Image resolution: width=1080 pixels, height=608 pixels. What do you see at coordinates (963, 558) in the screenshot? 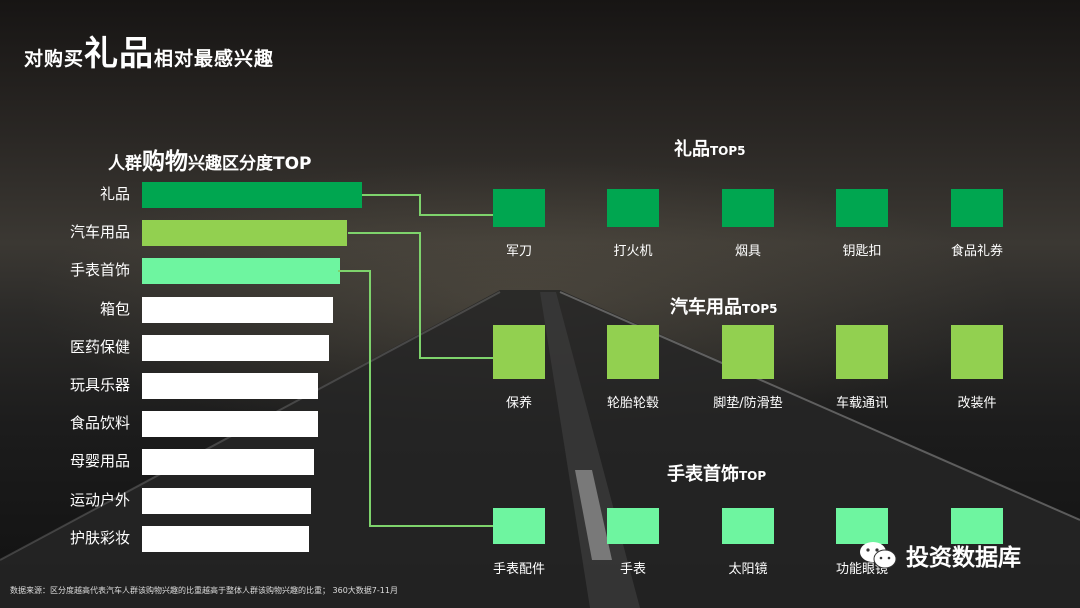
I see `watermark-text: 投资数据库` at bounding box center [963, 558].